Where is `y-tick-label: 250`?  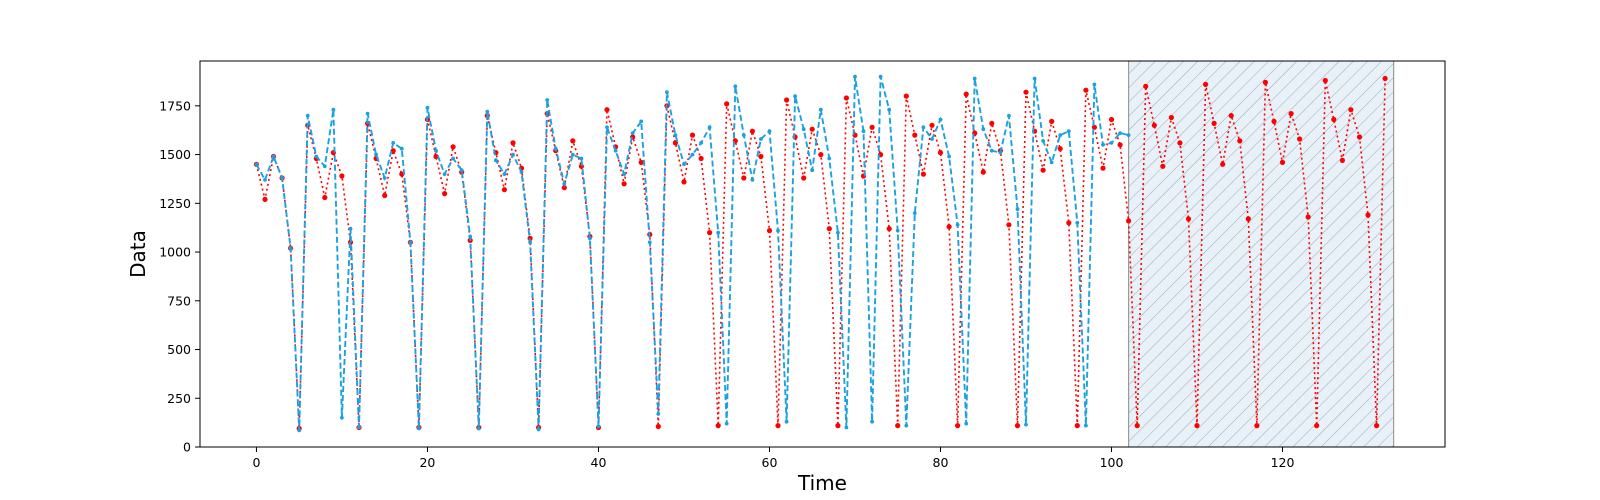
y-tick-label: 250 is located at coordinates (179, 398).